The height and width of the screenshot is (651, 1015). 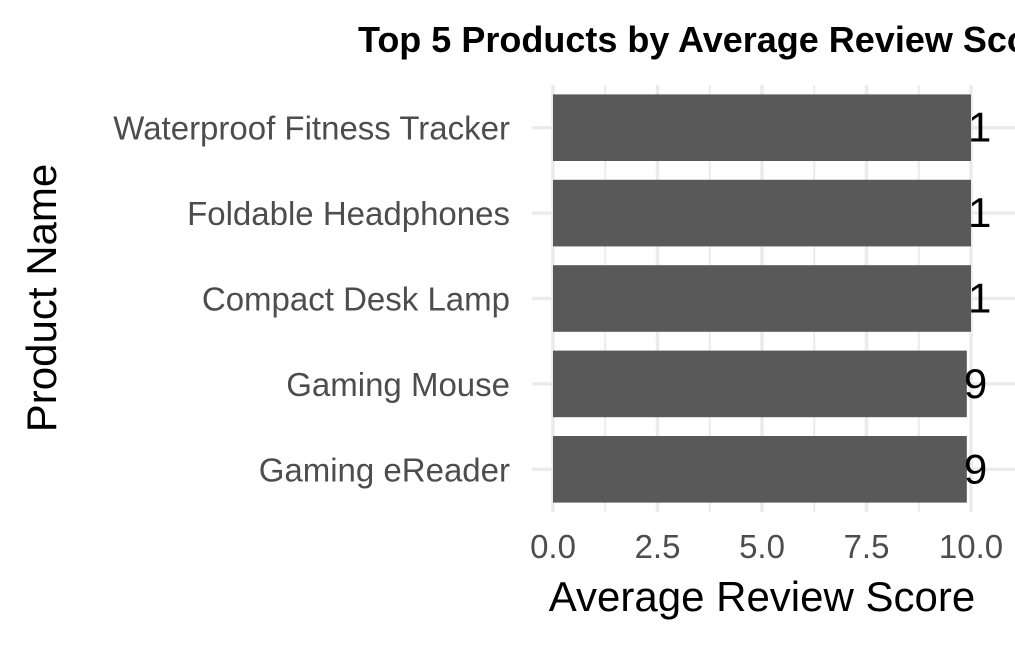 What do you see at coordinates (658, 546) in the screenshot?
I see `x-tick-label: 2.5` at bounding box center [658, 546].